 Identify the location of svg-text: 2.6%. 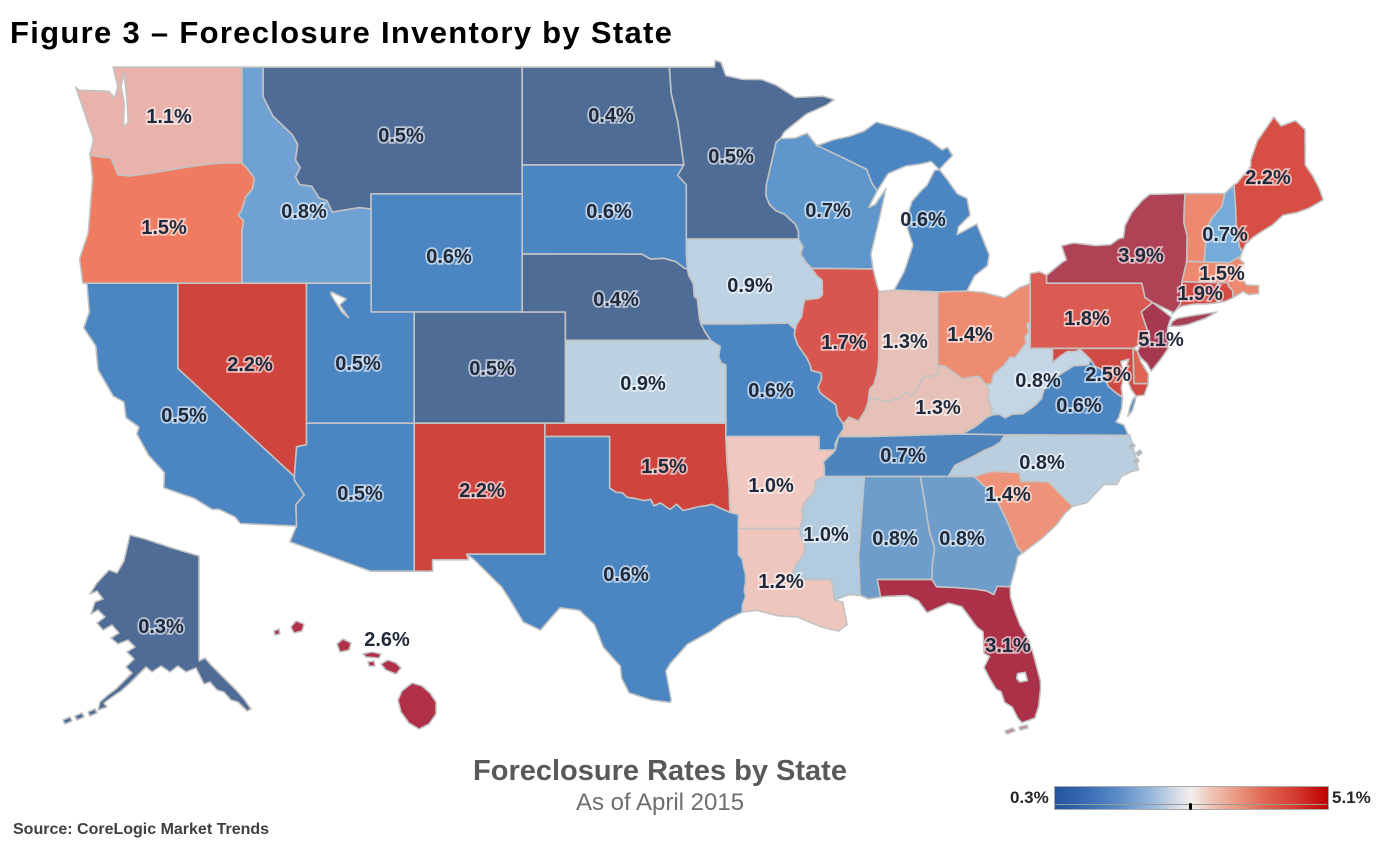
(387, 640).